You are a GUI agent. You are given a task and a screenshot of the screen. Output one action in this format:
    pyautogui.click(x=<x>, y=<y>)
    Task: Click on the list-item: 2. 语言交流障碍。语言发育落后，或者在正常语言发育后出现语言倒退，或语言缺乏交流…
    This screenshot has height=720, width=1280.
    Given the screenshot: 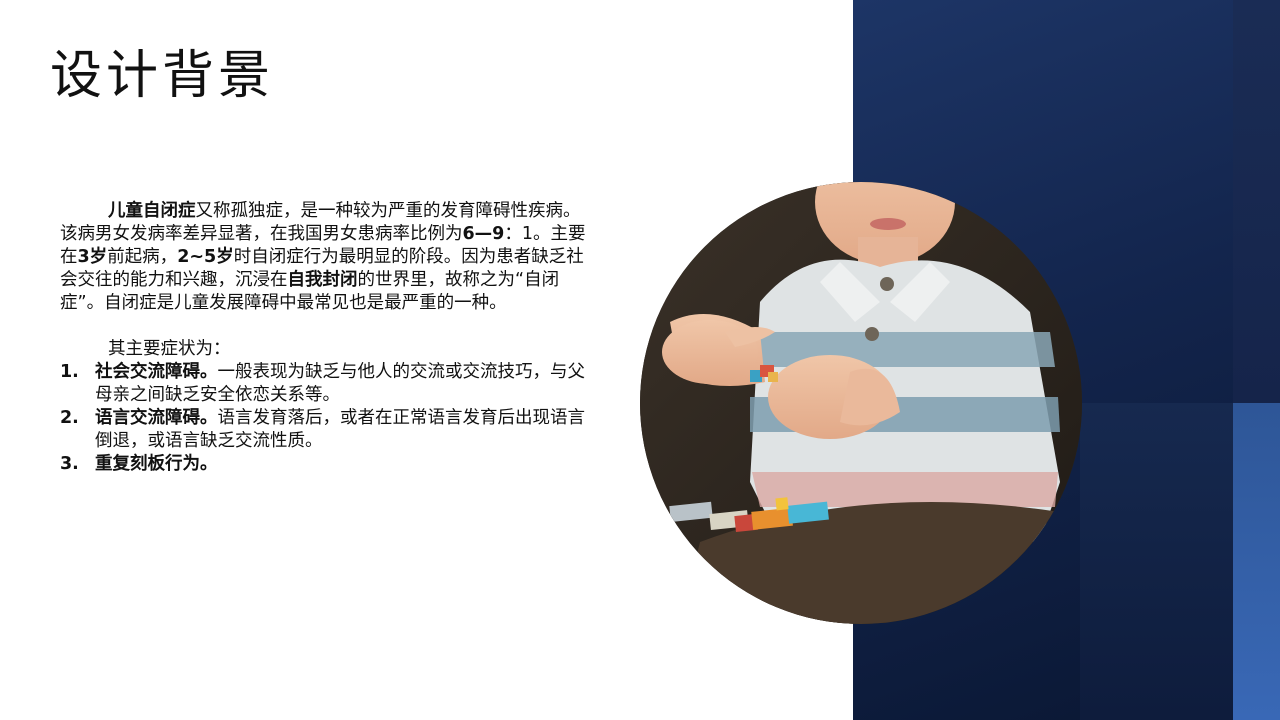 What is the action you would take?
    pyautogui.click(x=325, y=430)
    